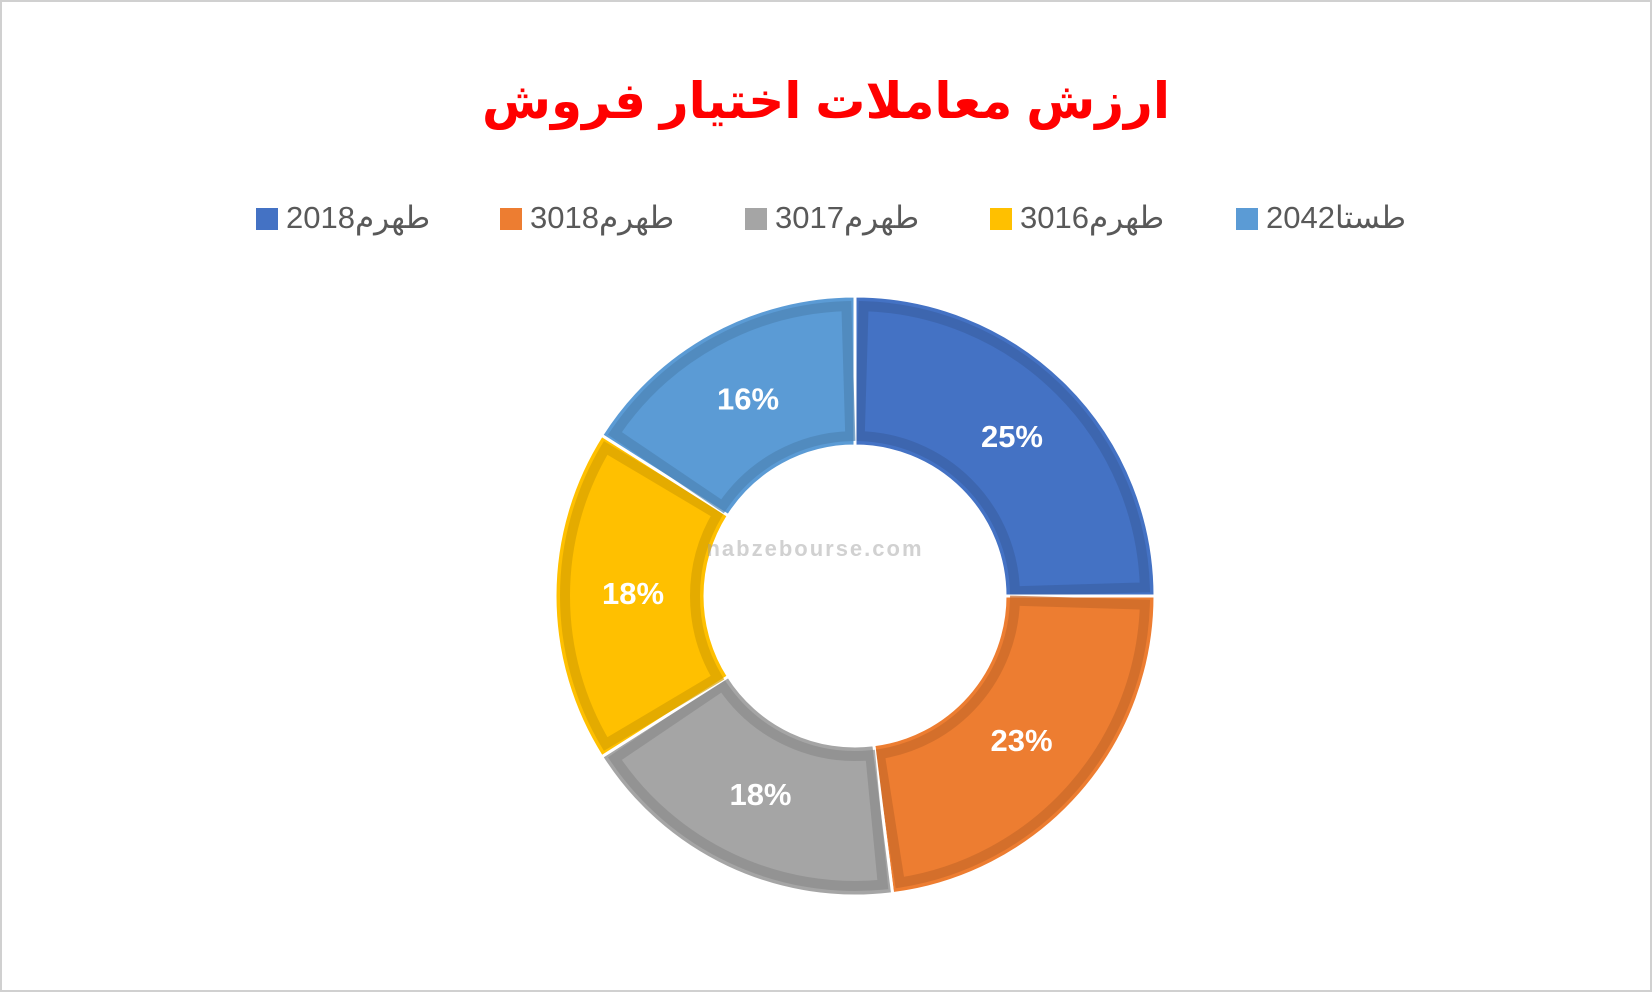  I want to click on data-label: 23%, so click(1022, 740).